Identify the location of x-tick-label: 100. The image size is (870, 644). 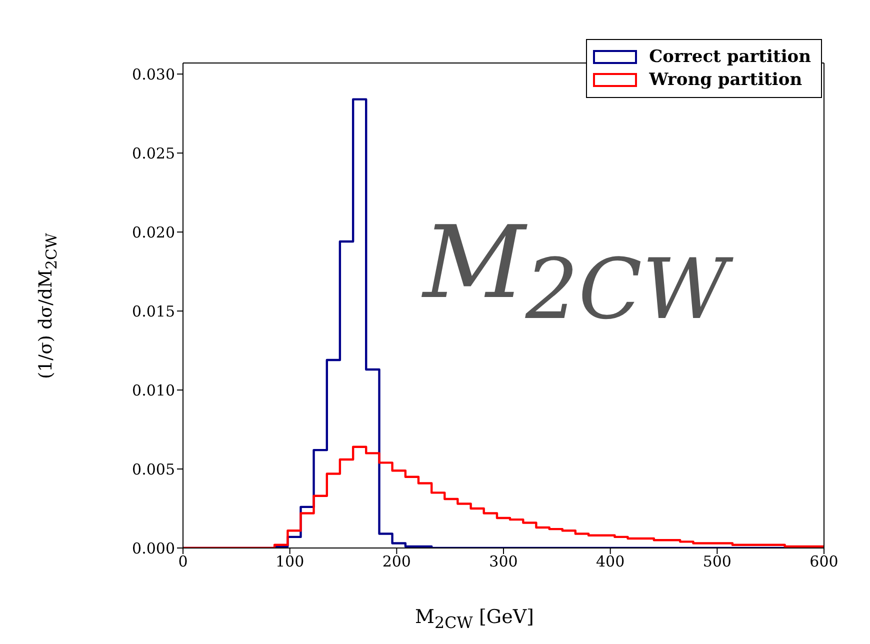
(290, 561).